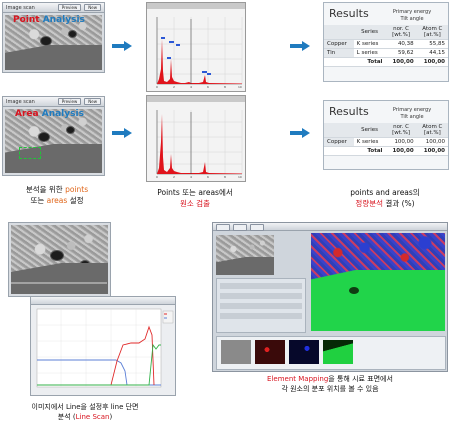  Describe the element at coordinates (20, 101) in the screenshot. I see `area-scan-title: Image scan` at that location.